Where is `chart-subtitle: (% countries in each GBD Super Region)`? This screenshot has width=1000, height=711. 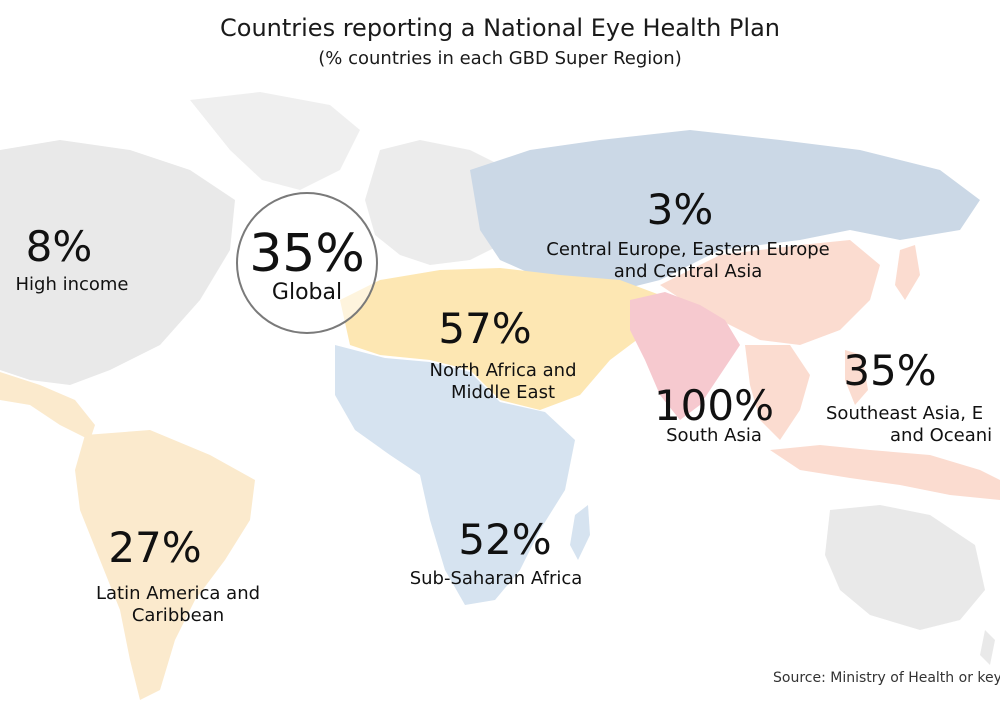 chart-subtitle: (% countries in each GBD Super Region) is located at coordinates (500, 58).